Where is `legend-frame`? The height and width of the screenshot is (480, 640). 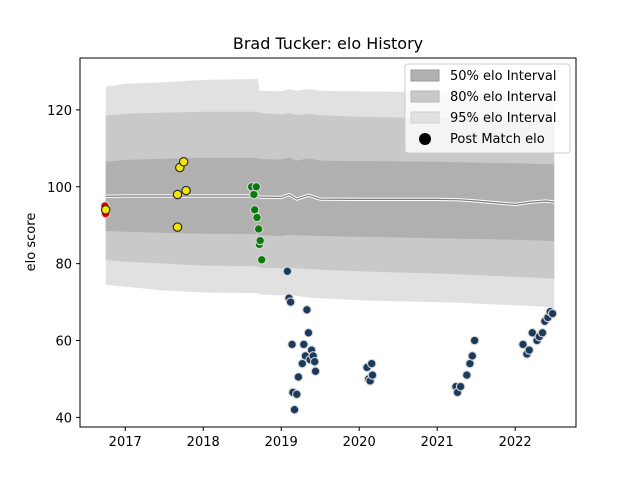
legend-frame is located at coordinates (487, 108).